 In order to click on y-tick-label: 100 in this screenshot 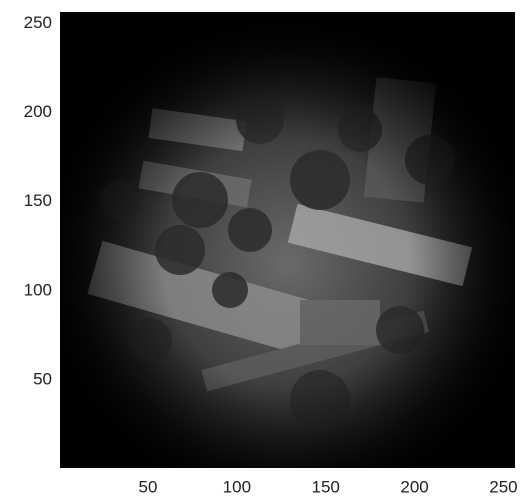, I will do `click(38, 289)`.